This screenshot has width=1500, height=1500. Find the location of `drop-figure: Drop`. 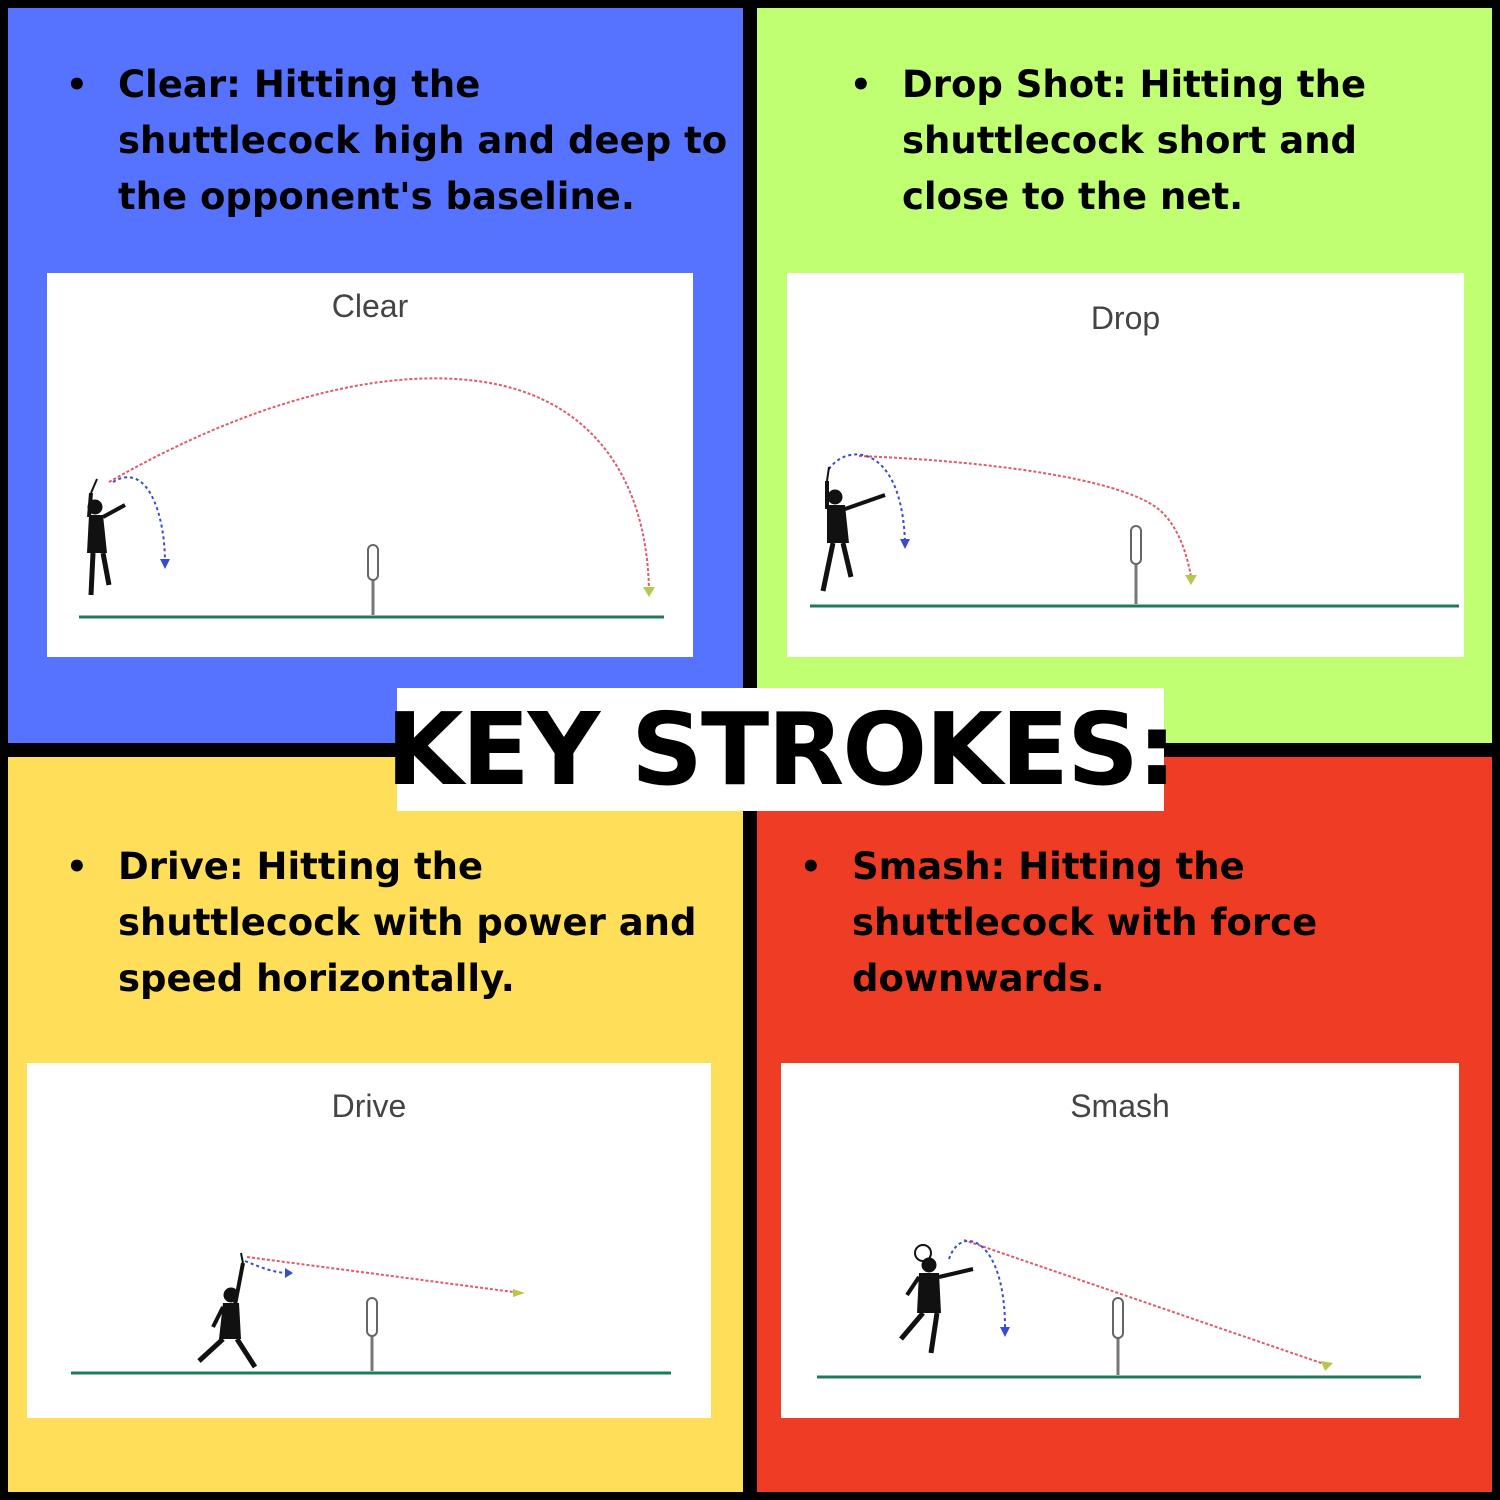

drop-figure: Drop is located at coordinates (1125, 465).